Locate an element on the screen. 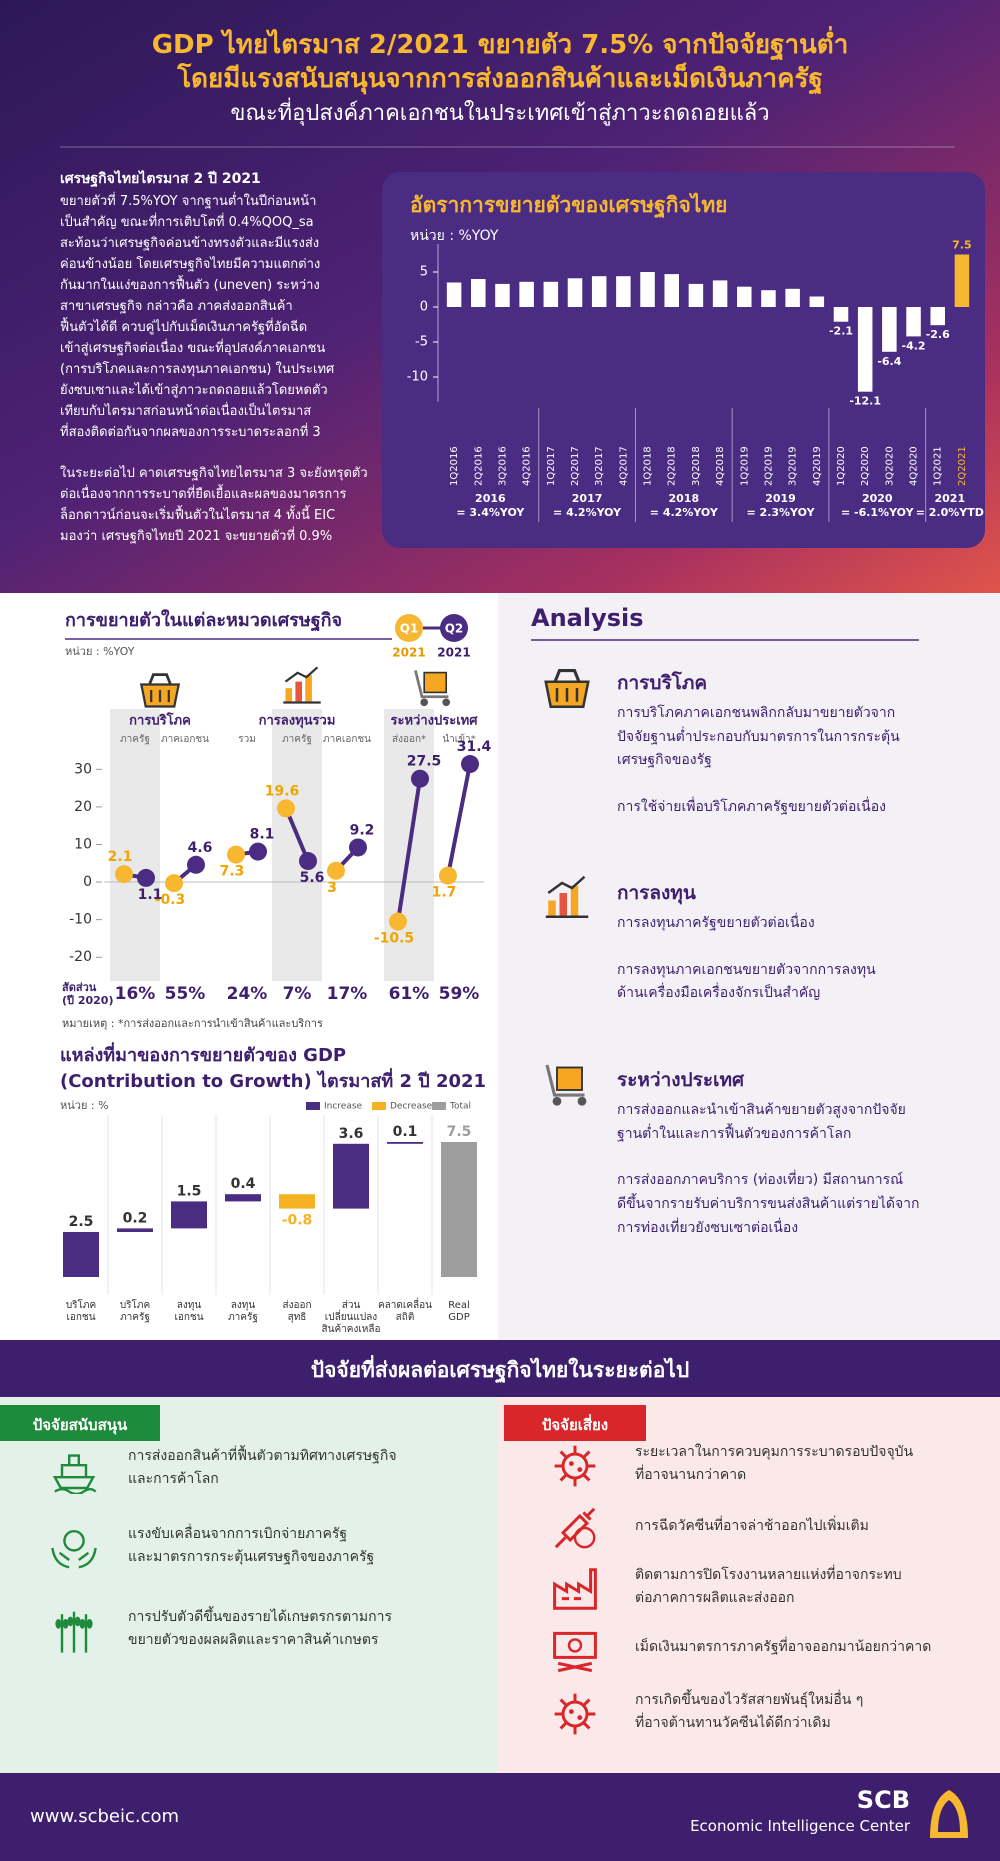  support-label: ปัจจัยสนับสนุน is located at coordinates (80, 1425).